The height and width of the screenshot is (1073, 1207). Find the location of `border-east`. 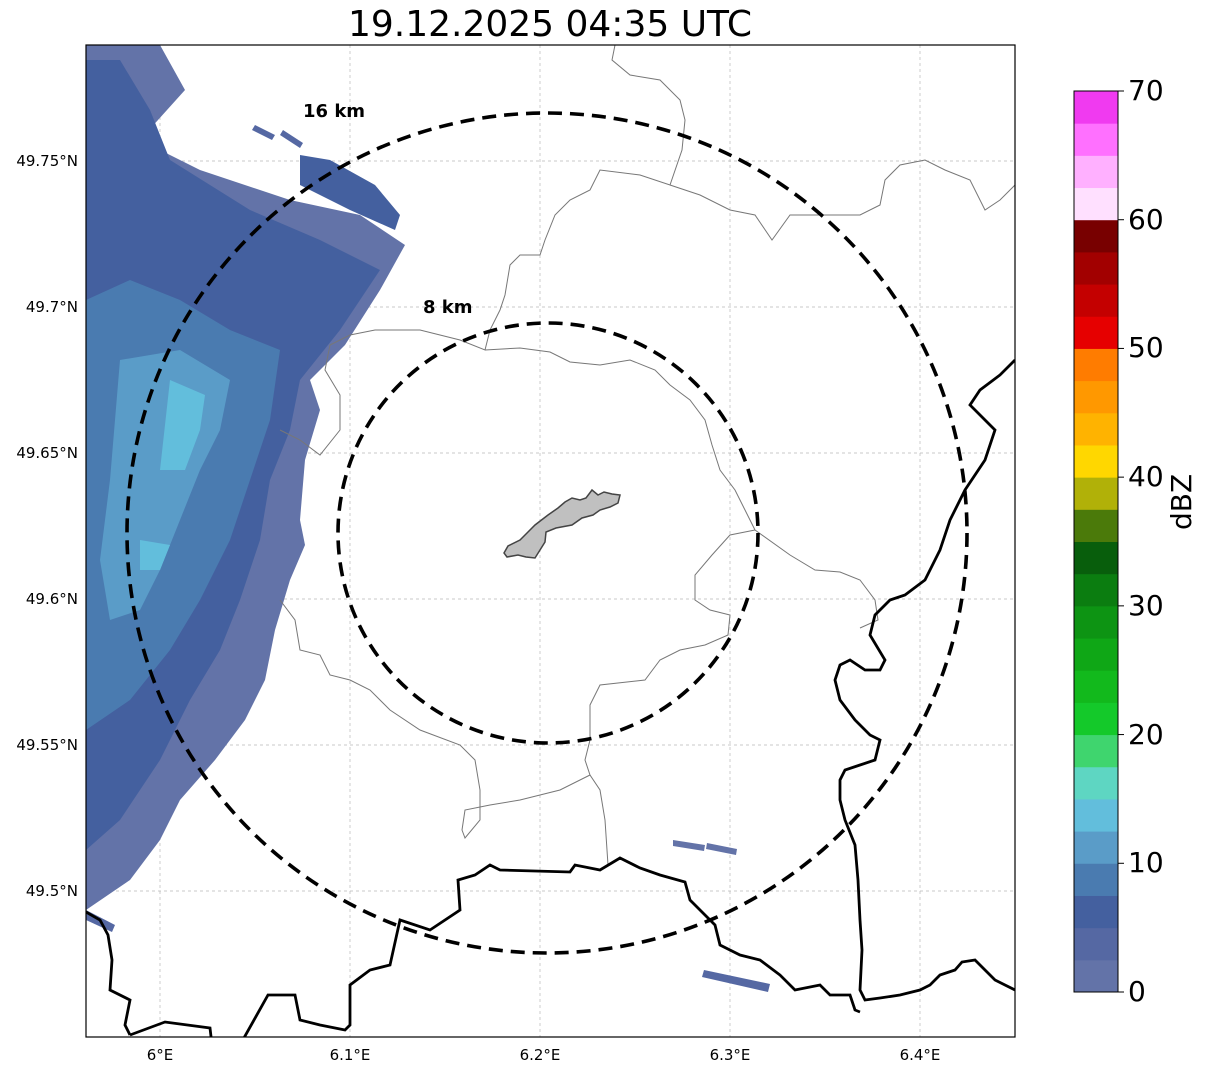

border-east is located at coordinates (924, 680).